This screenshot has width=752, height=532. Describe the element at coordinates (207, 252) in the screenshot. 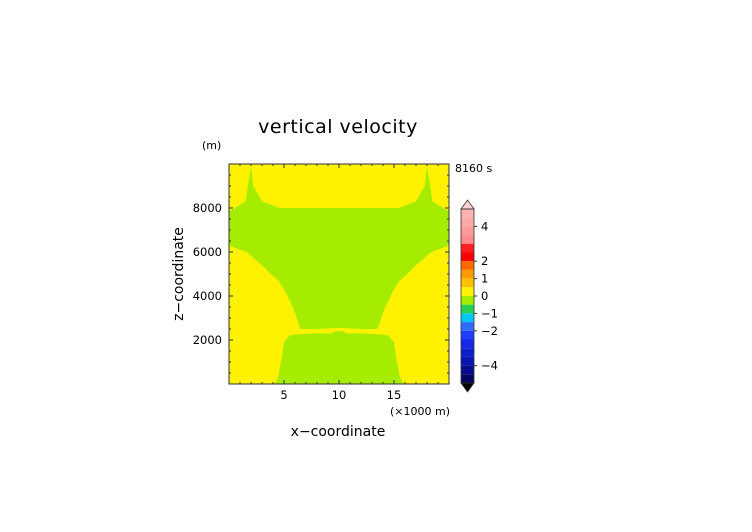

I see `y-tick-label: 6000` at that location.